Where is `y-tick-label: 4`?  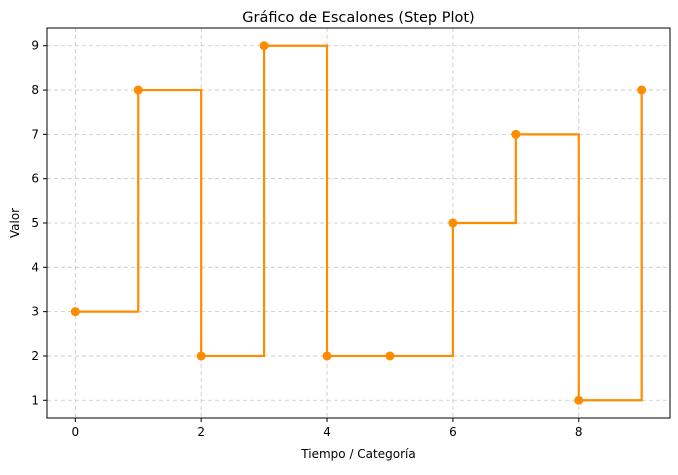
y-tick-label: 4 is located at coordinates (35, 267).